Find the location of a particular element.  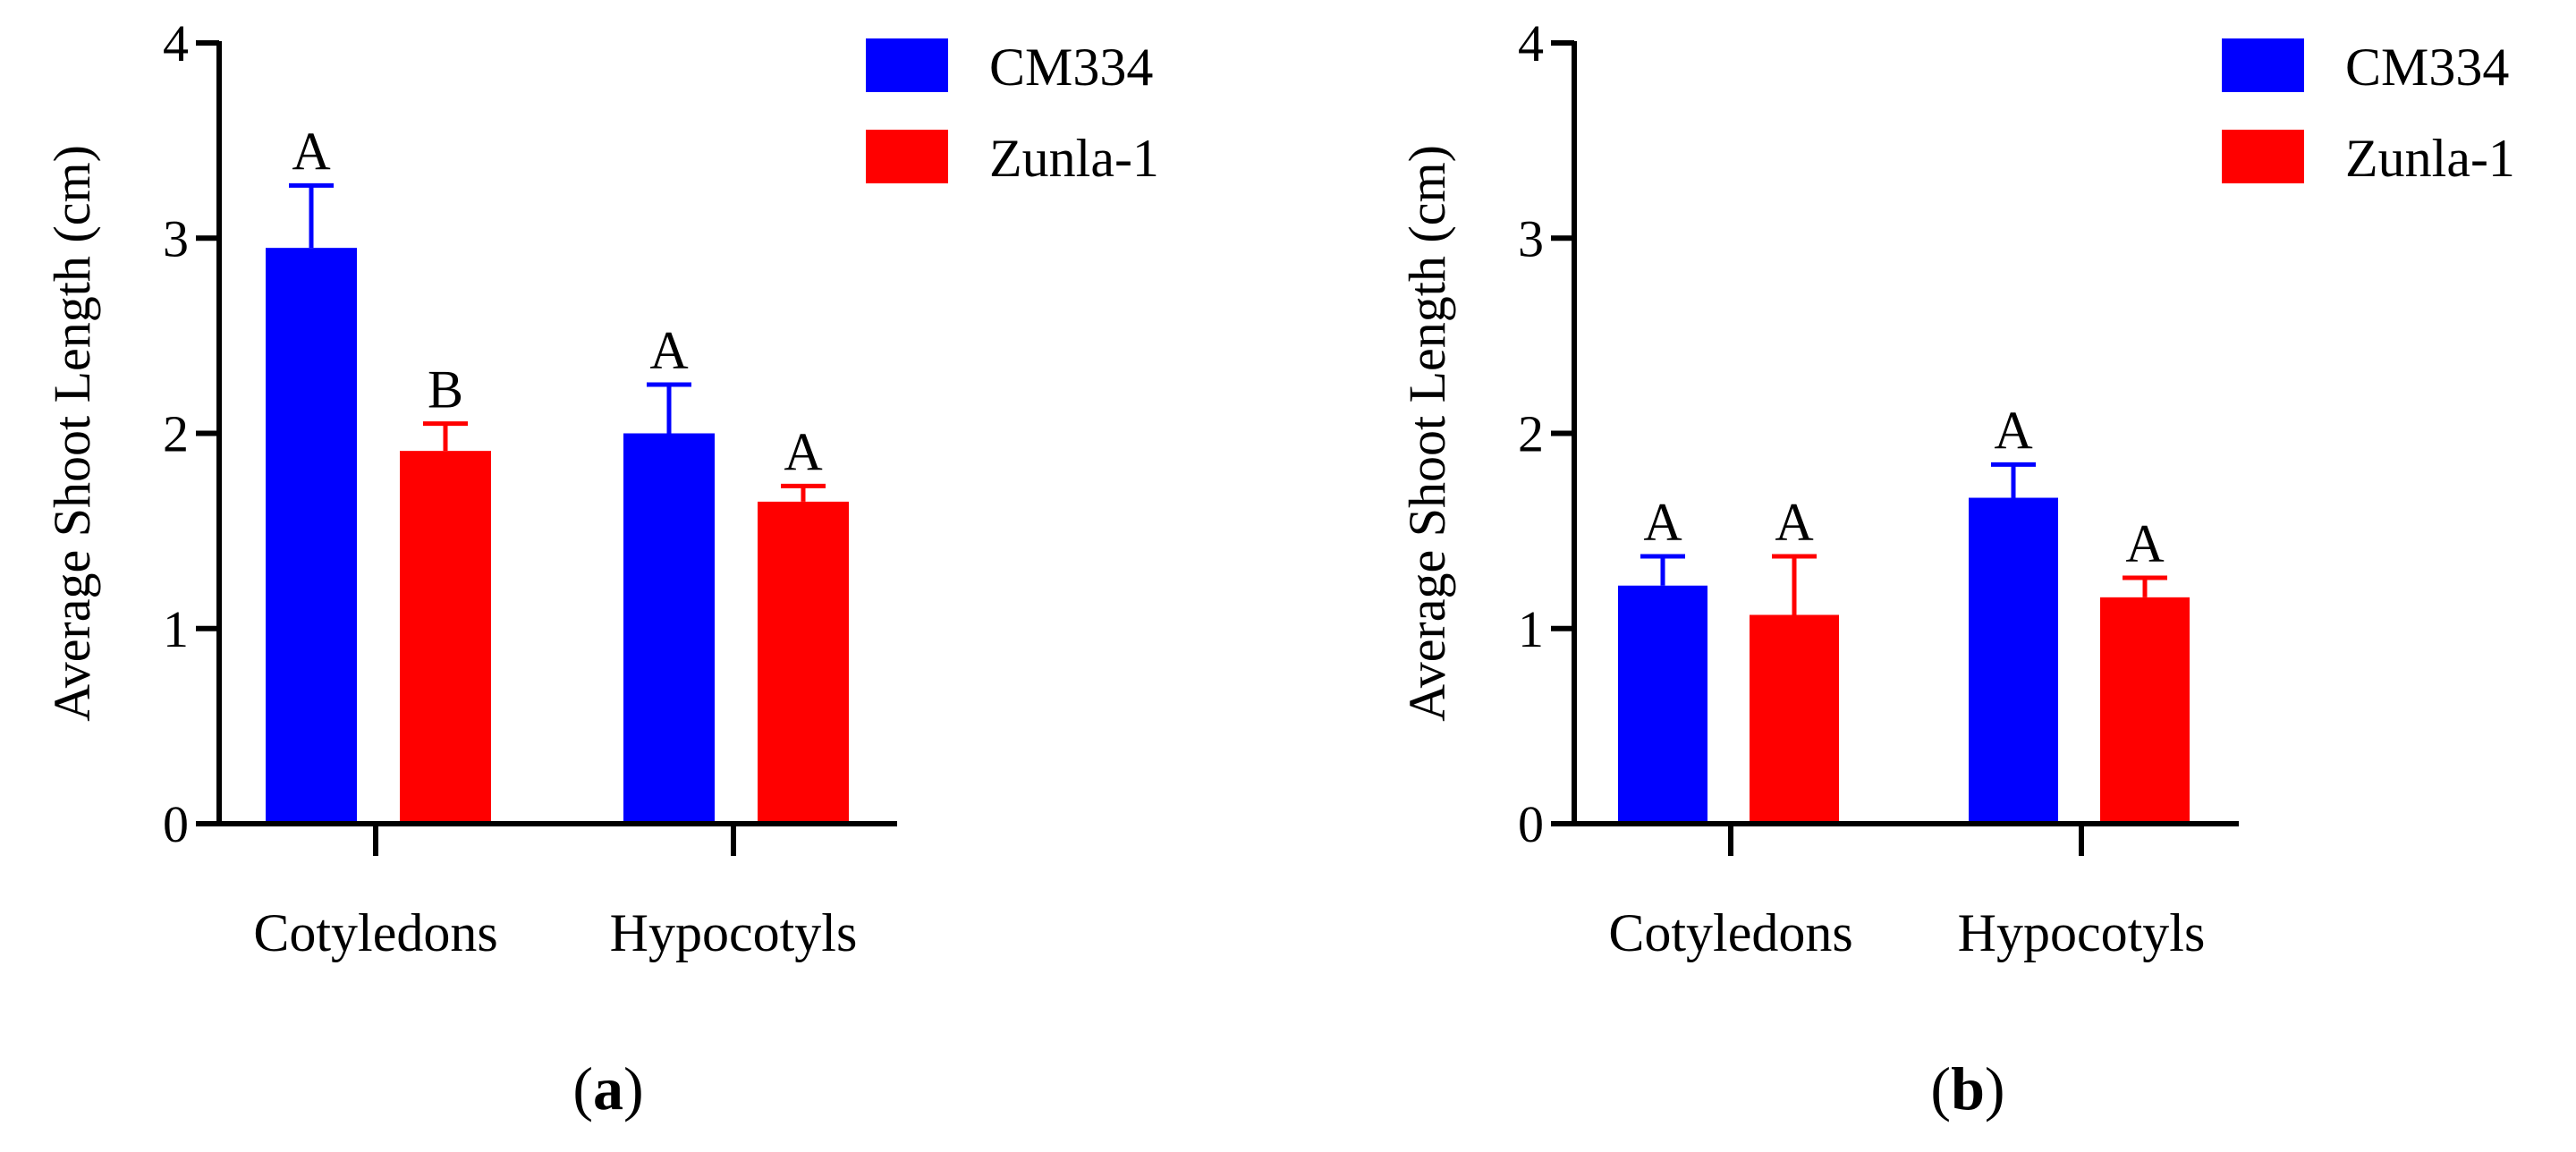

panel-b-sig-letter-cm334-hypocotyls: A is located at coordinates (2013, 430).